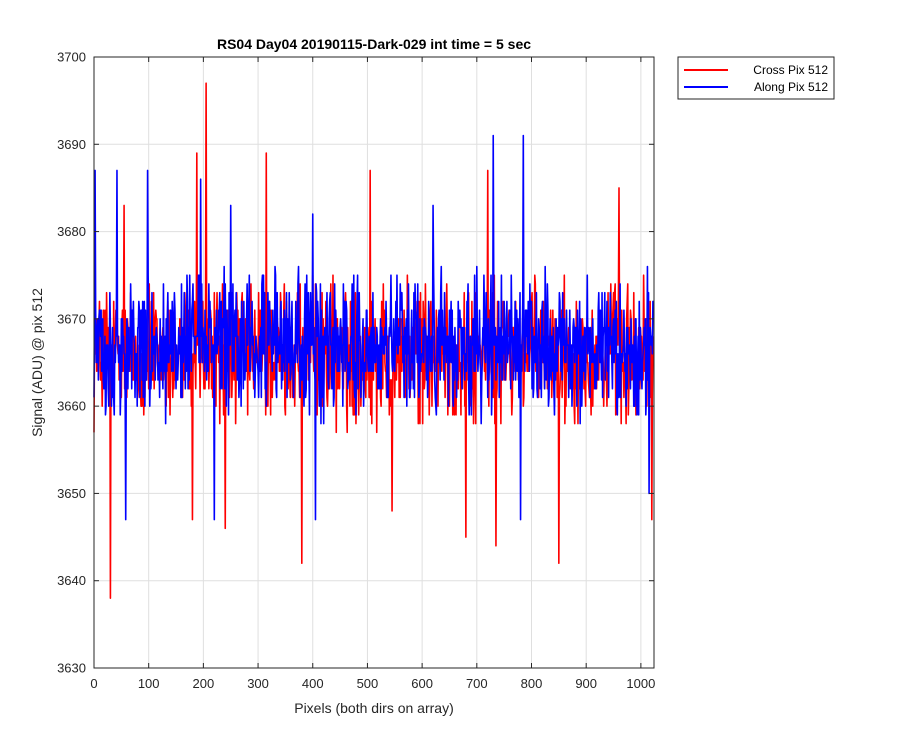 Image resolution: width=900 pixels, height=750 pixels. Describe the element at coordinates (71, 580) in the screenshot. I see `y-tick-label: 3640` at that location.